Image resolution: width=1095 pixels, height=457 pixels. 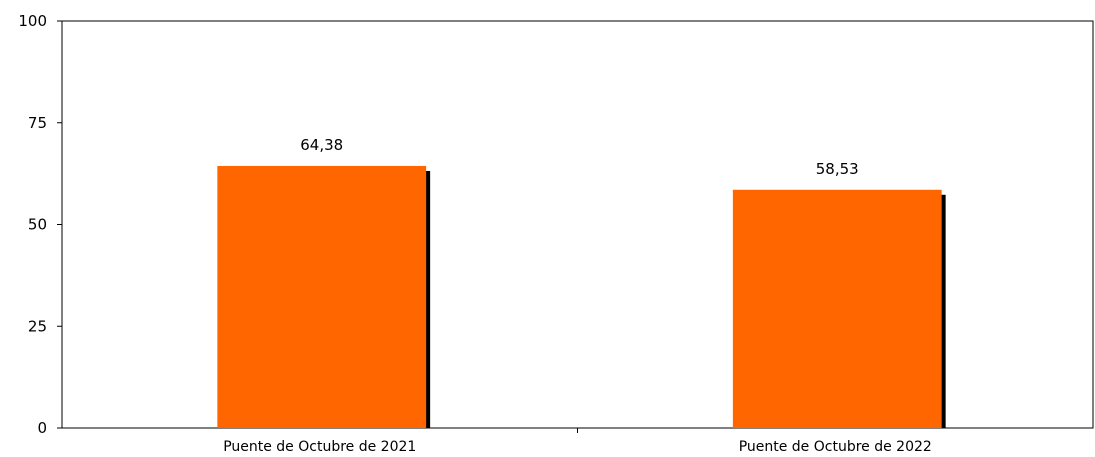 What do you see at coordinates (319, 447) in the screenshot?
I see `x-tick-label: Puente de Octubre de 2021` at bounding box center [319, 447].